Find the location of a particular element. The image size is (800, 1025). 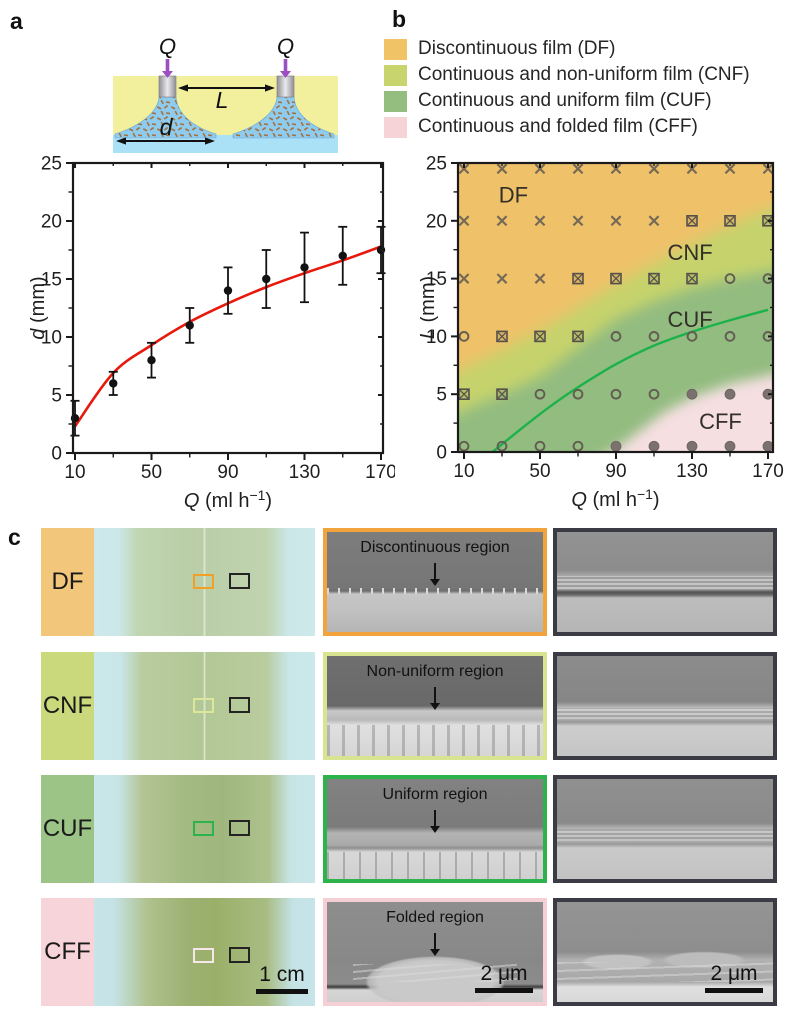

svg-text: CFF is located at coordinates (720, 421).